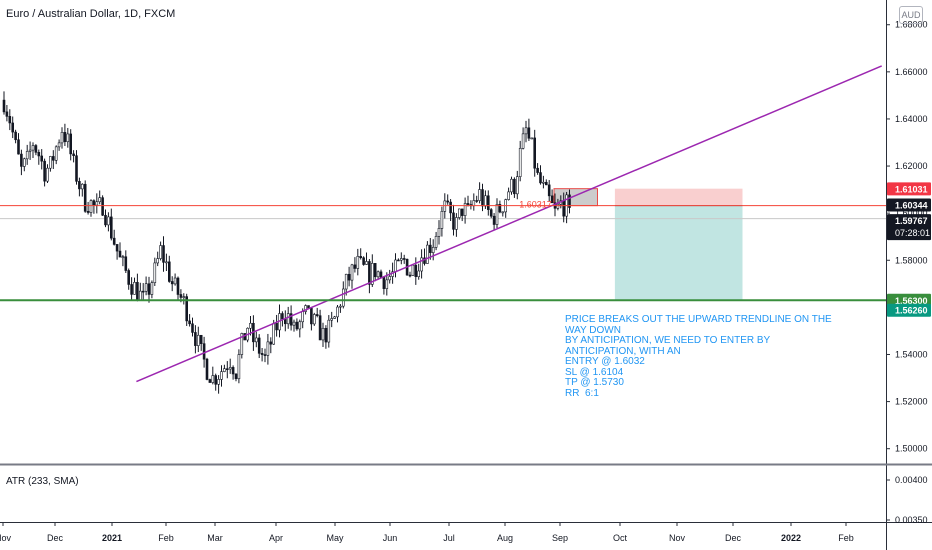 The height and width of the screenshot is (550, 932). I want to click on indicator-label: ATR (233, SMA), so click(42, 481).